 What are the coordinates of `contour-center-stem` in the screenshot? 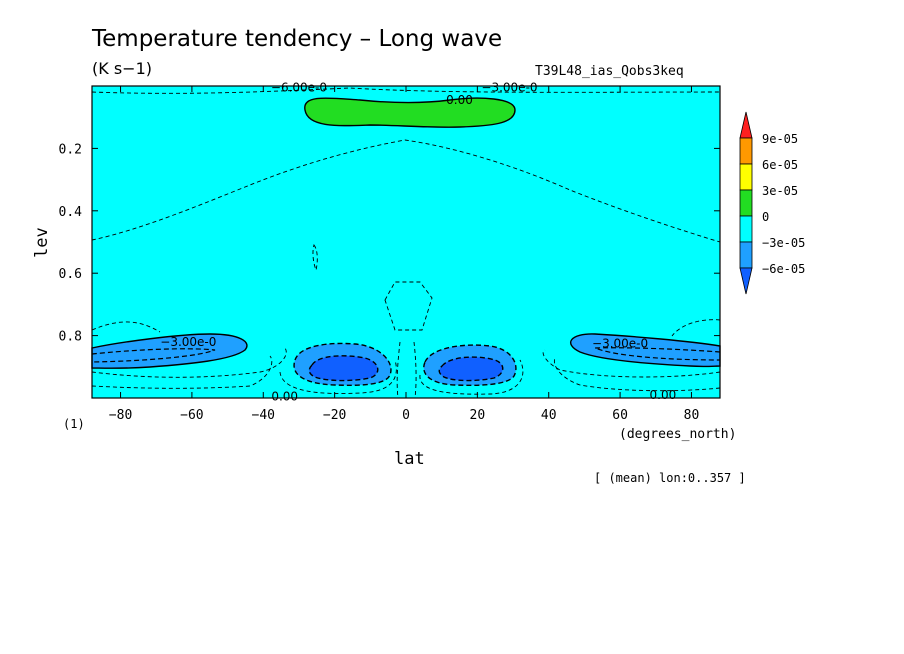 It's located at (406, 370).